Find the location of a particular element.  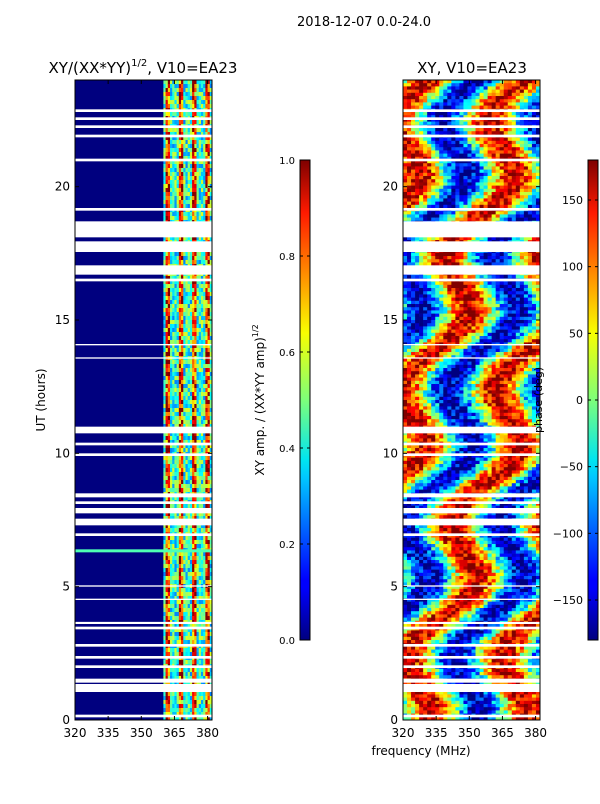

left-heat-gap is located at coordinates (143, 495).